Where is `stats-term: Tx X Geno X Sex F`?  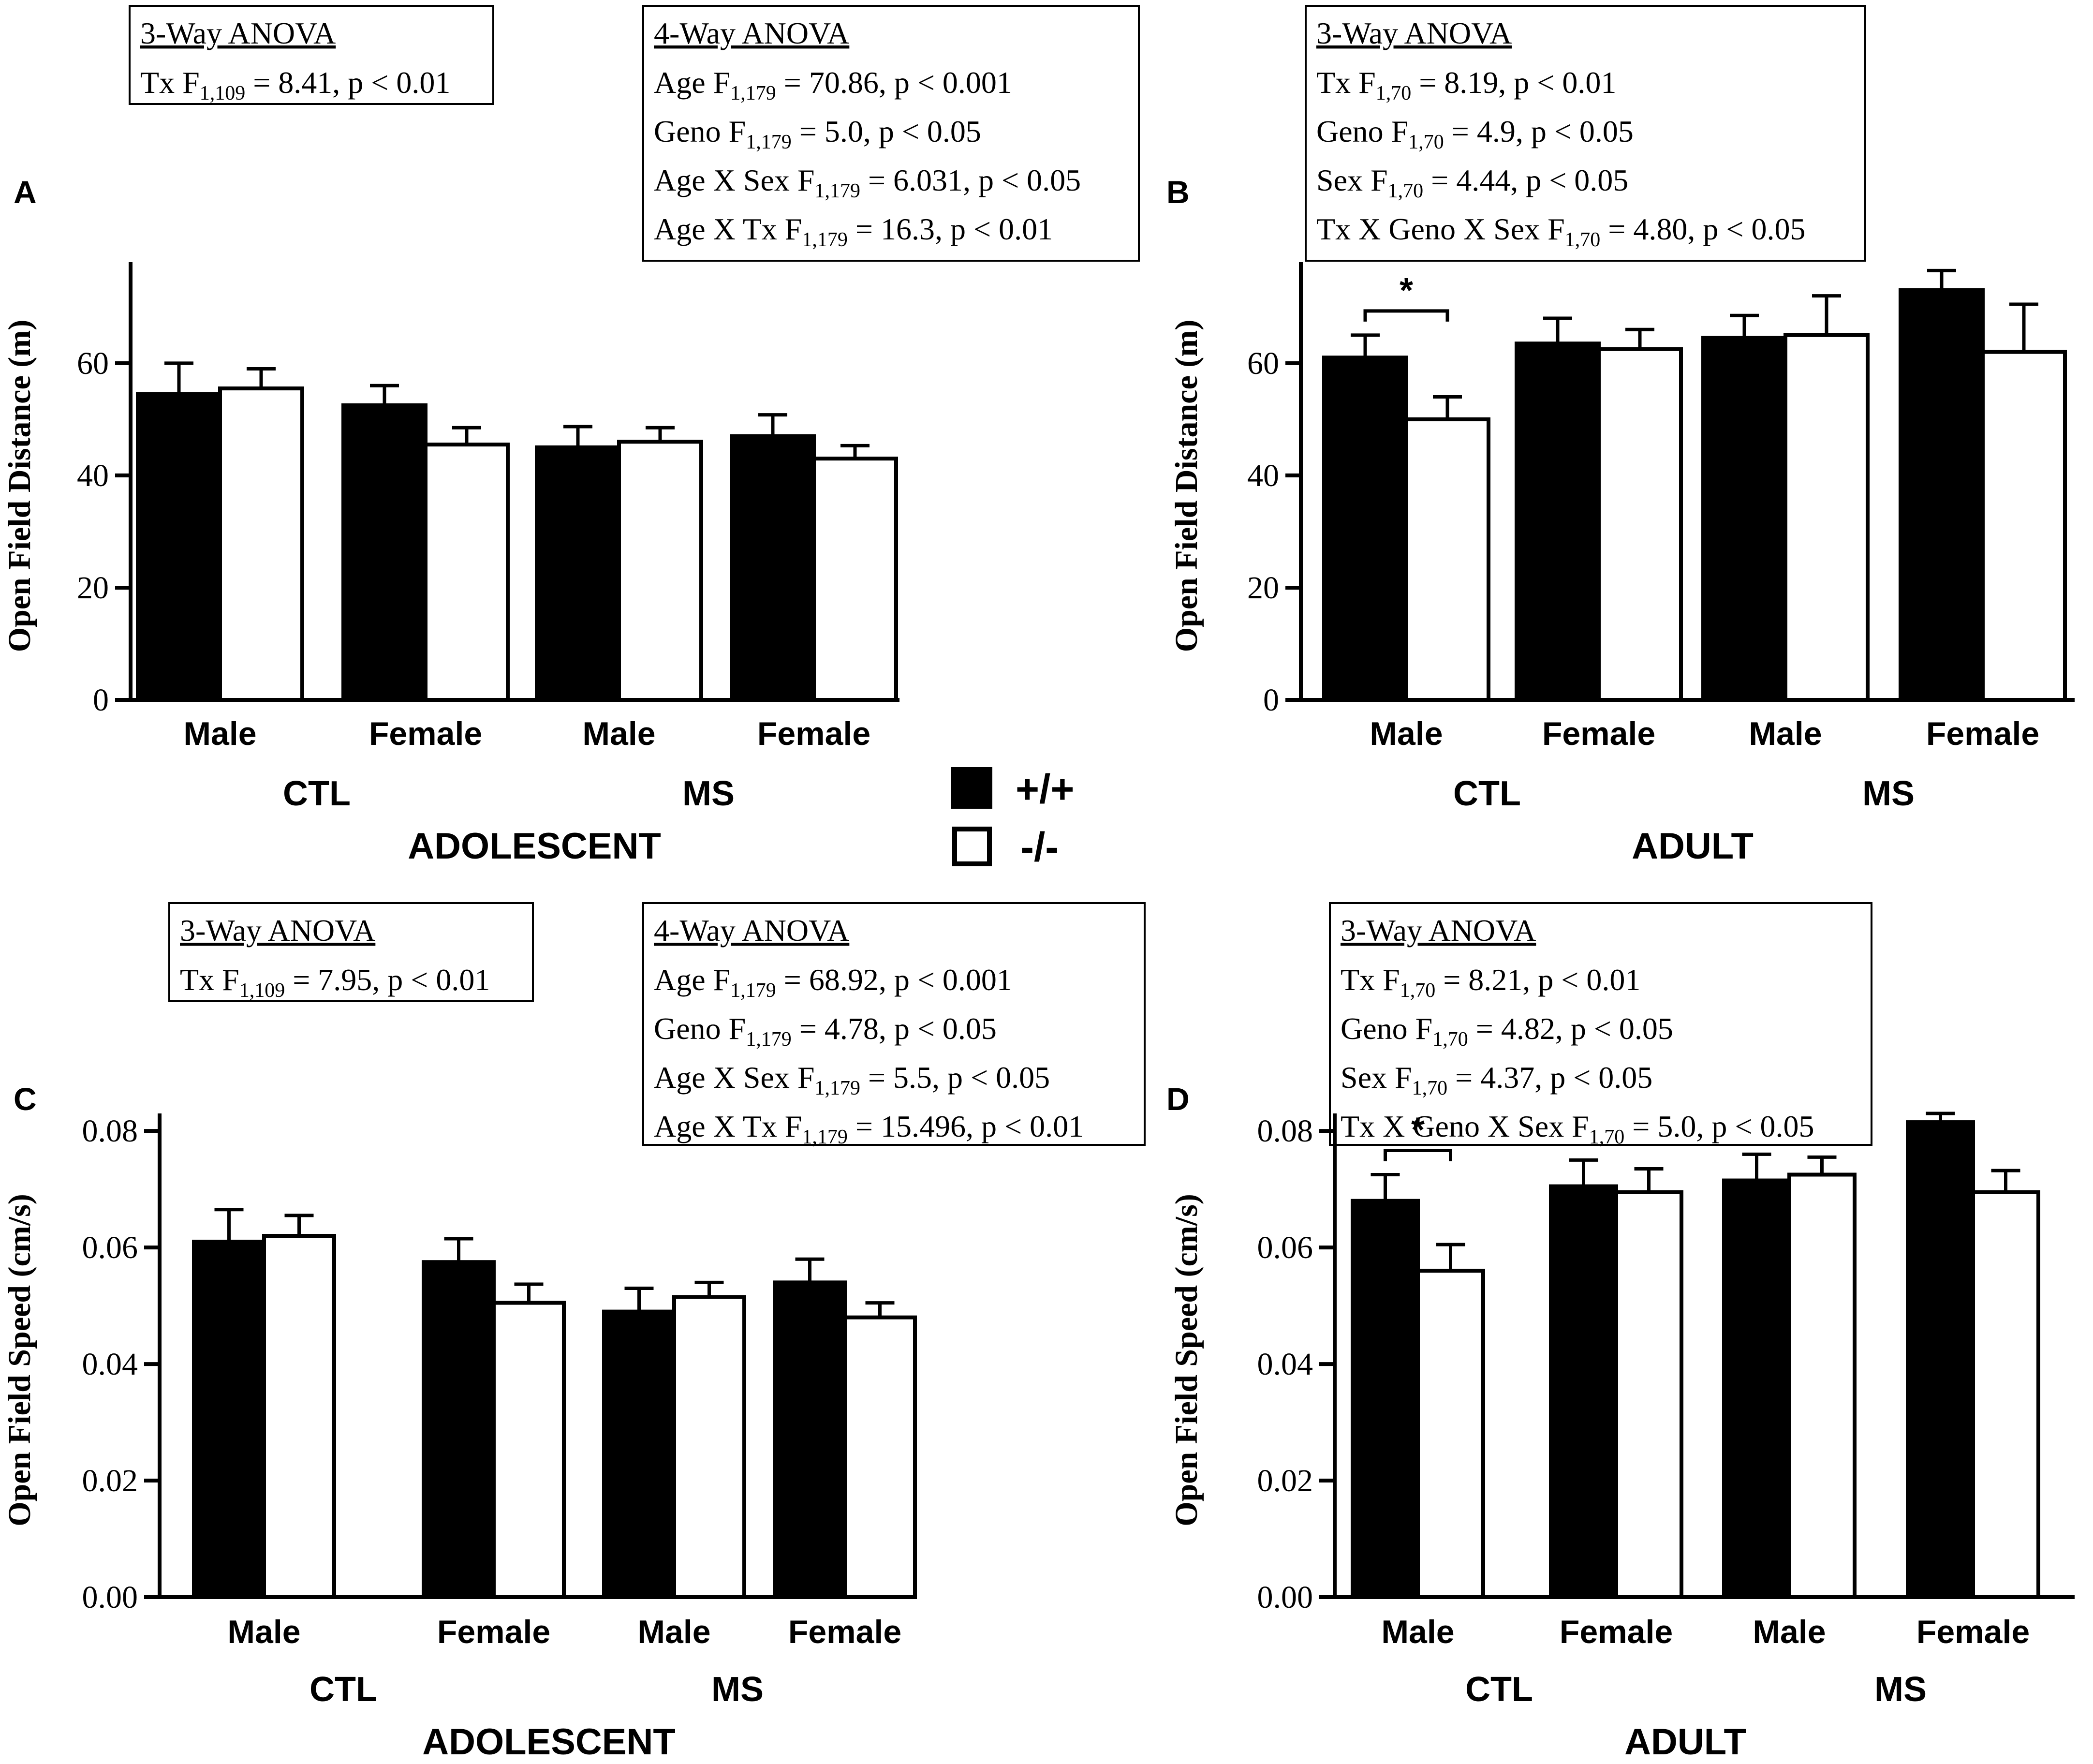
stats-term: Tx X Geno X Sex F is located at coordinates (1440, 229).